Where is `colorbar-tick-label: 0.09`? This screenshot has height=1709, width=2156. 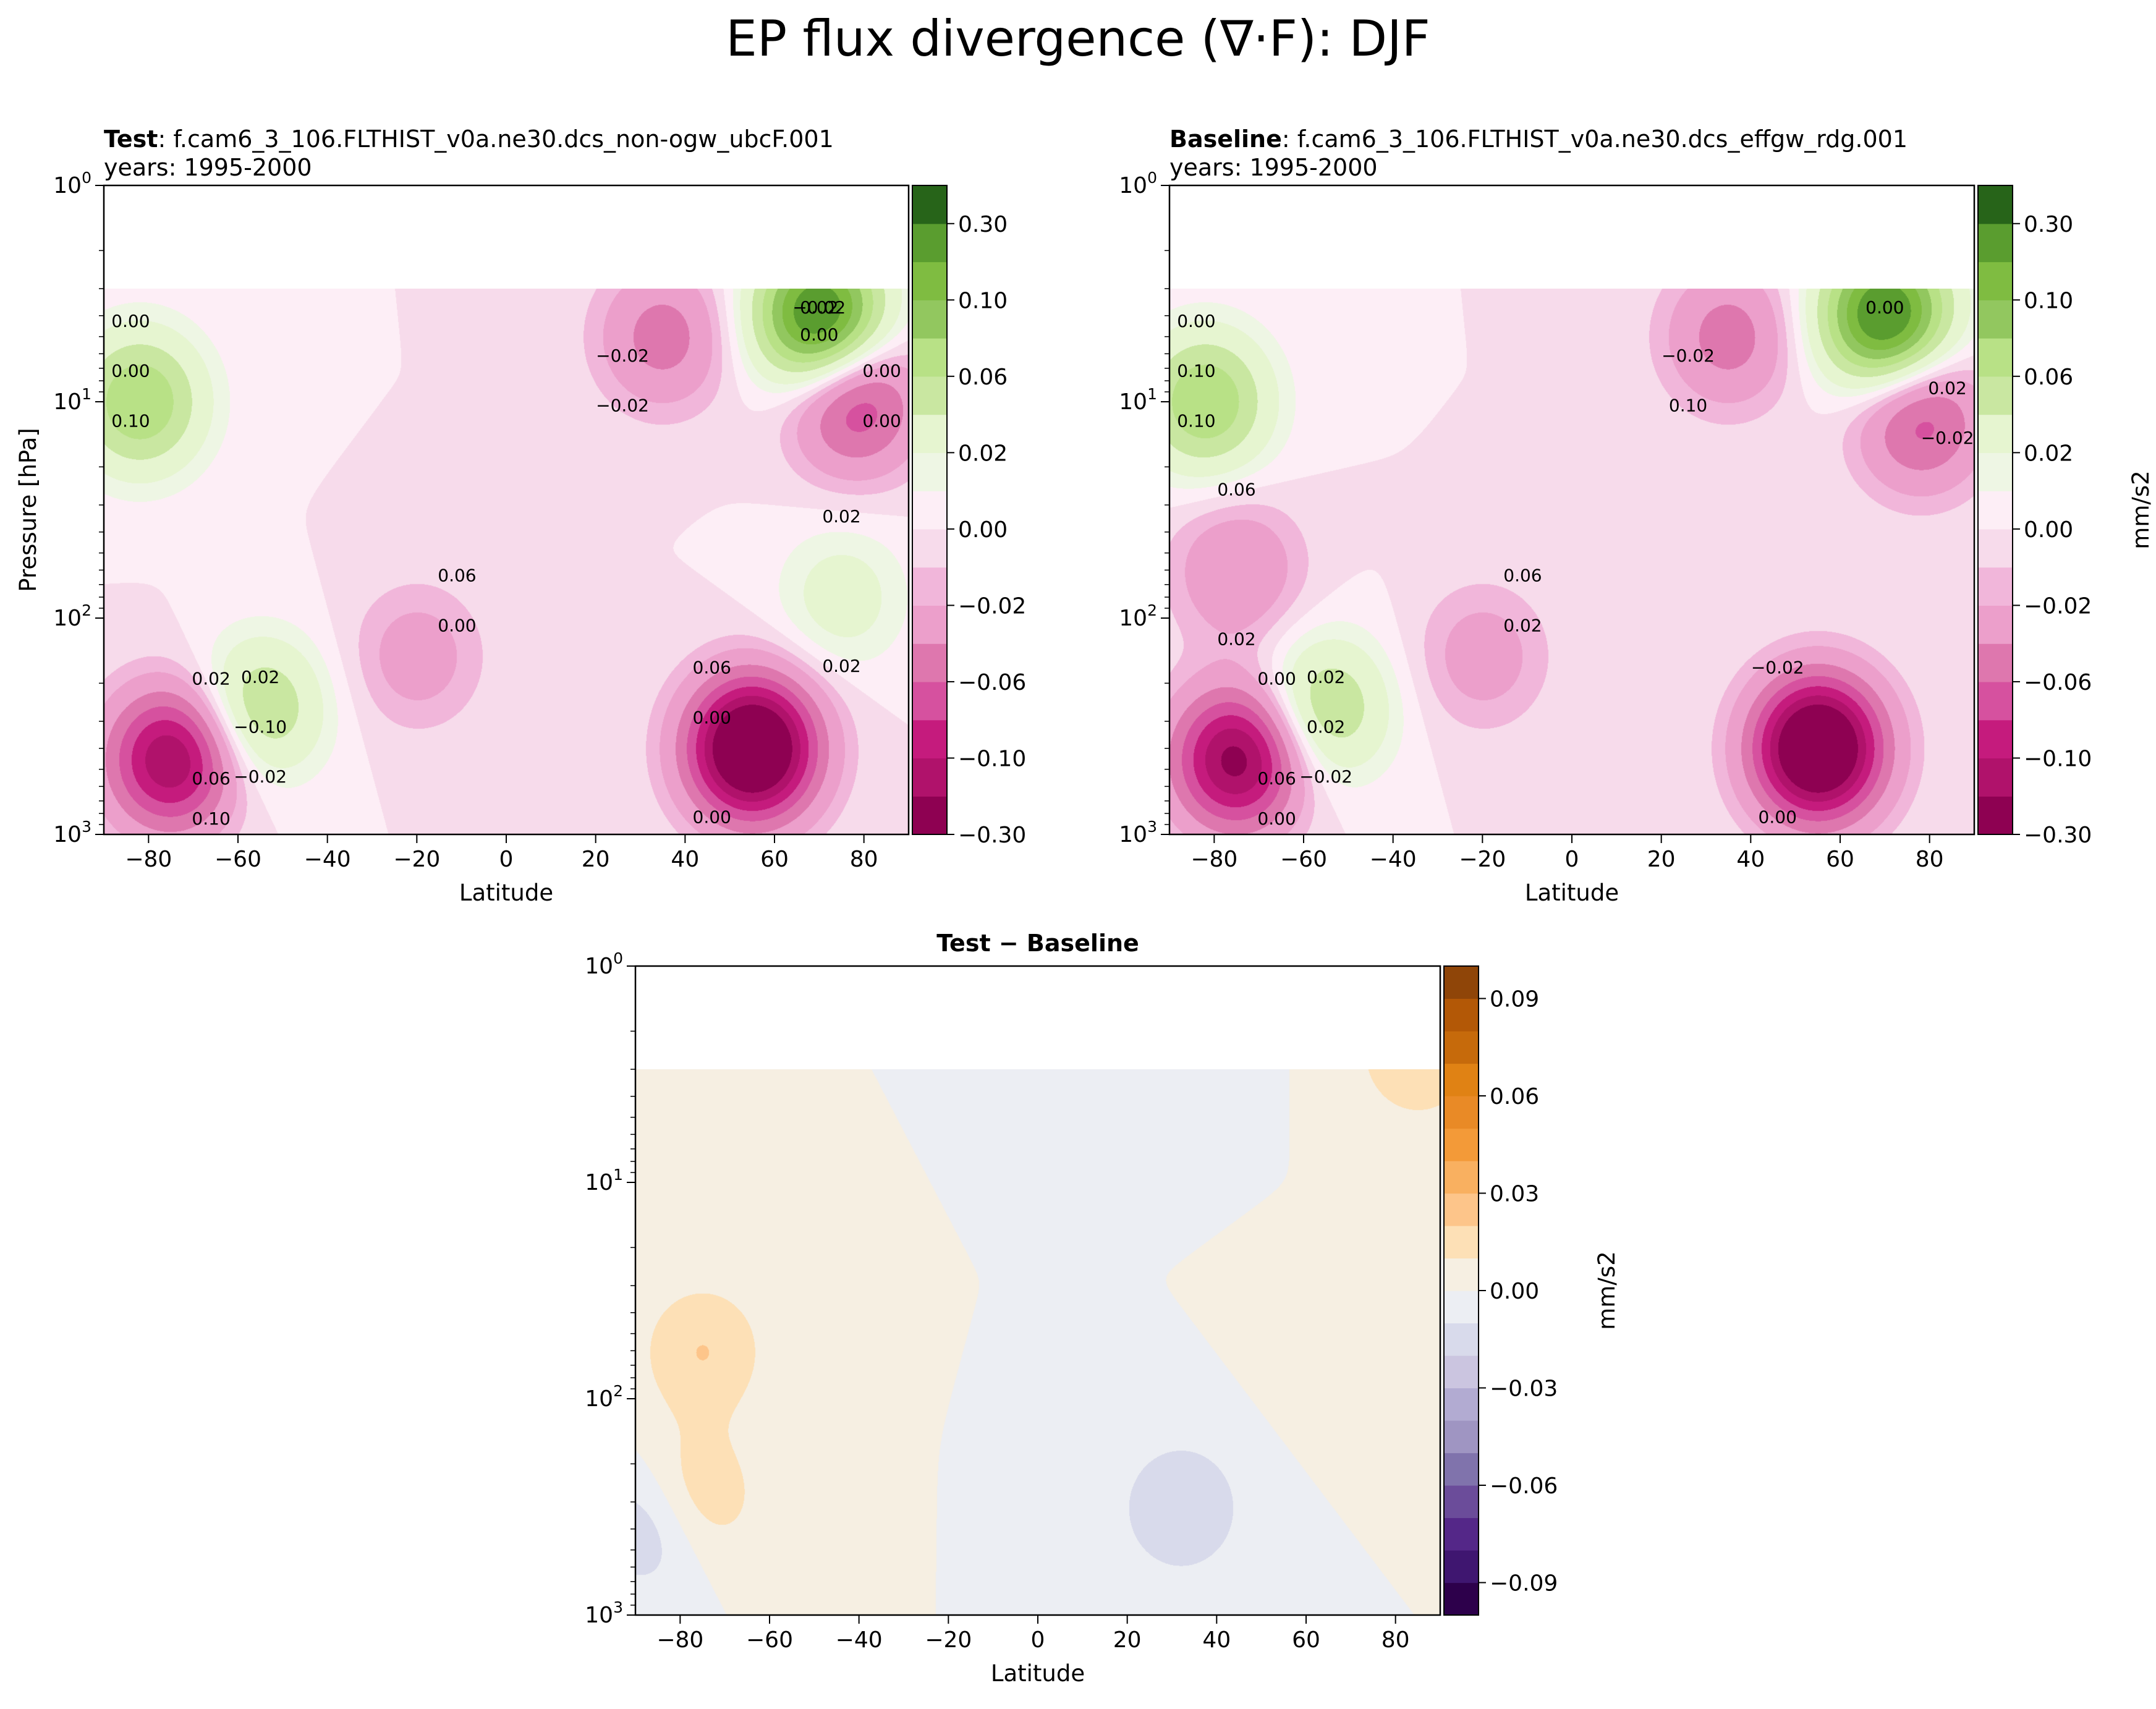 colorbar-tick-label: 0.09 is located at coordinates (1514, 999).